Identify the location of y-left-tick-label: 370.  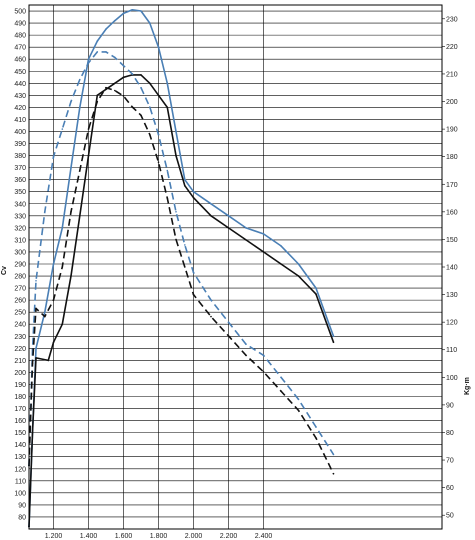
(20, 168).